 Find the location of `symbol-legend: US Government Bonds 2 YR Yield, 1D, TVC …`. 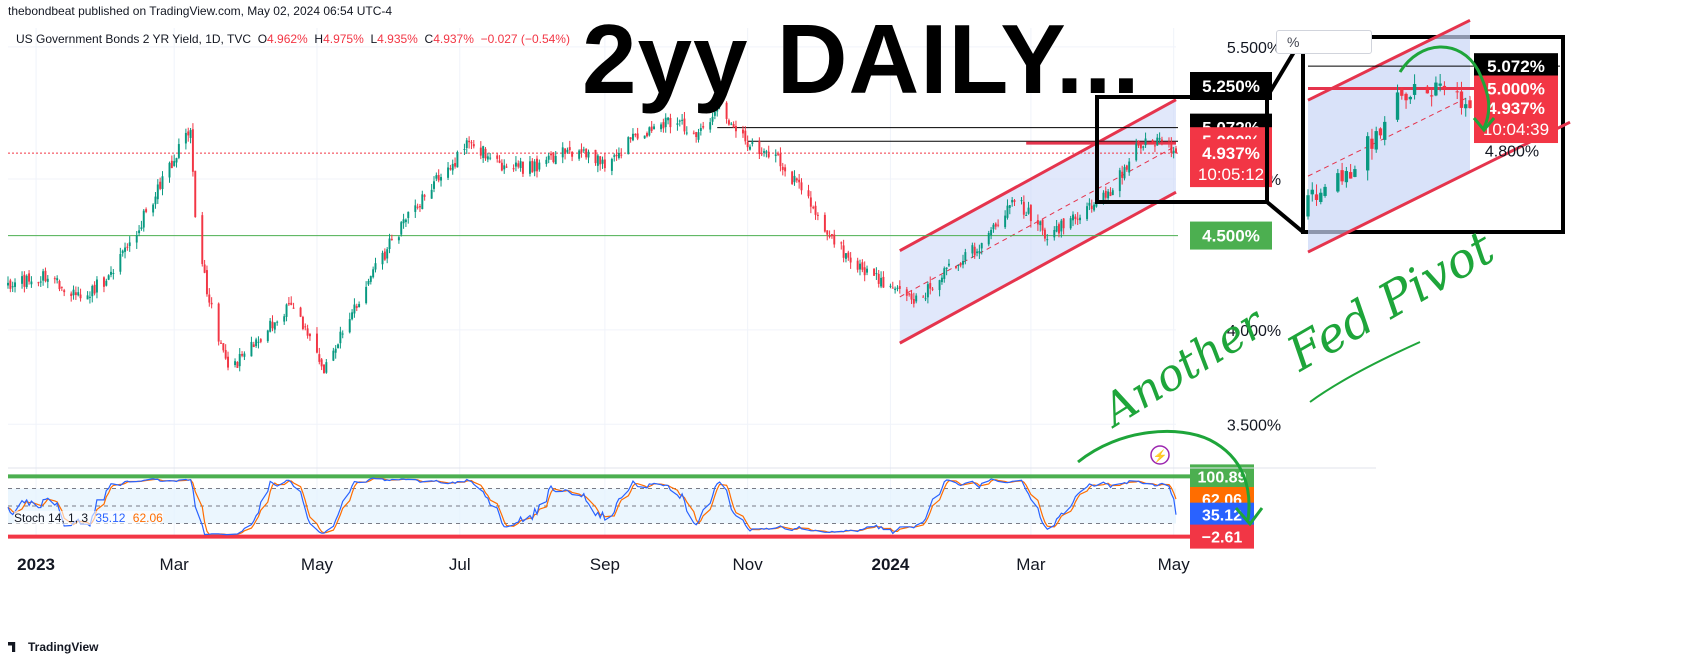

symbol-legend: US Government Bonds 2 YR Yield, 1D, TVC … is located at coordinates (293, 39).